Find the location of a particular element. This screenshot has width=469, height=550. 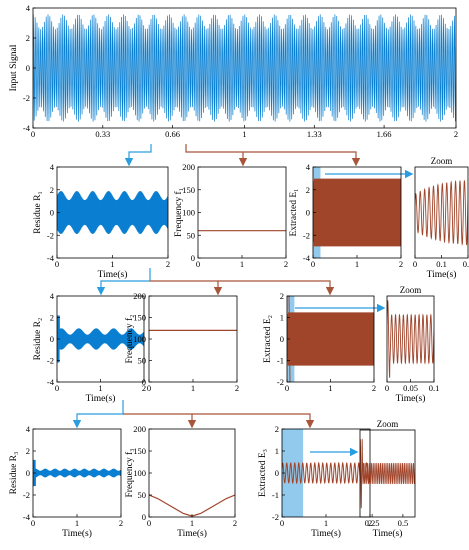

y-axis-label: Input Signal is located at coordinates (14, 67).